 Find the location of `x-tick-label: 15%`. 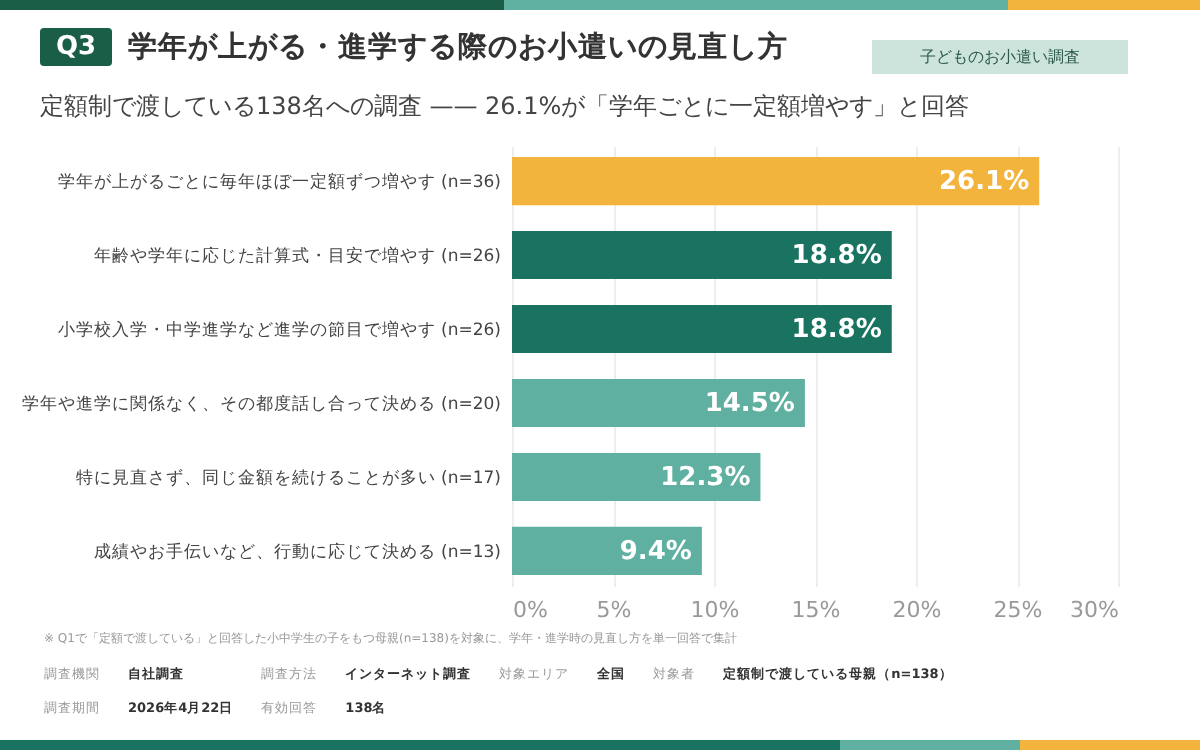

x-tick-label: 15% is located at coordinates (816, 610).